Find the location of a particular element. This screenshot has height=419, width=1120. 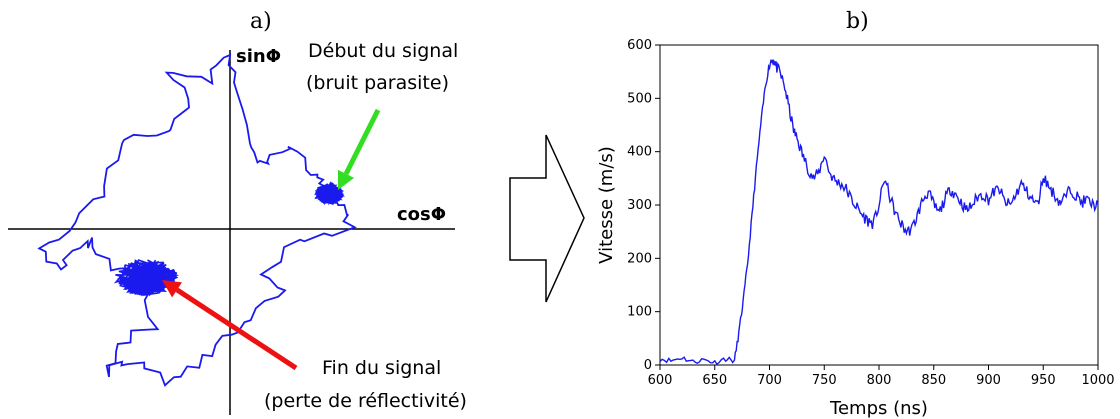

x-tick-label: 700 is located at coordinates (769, 380).